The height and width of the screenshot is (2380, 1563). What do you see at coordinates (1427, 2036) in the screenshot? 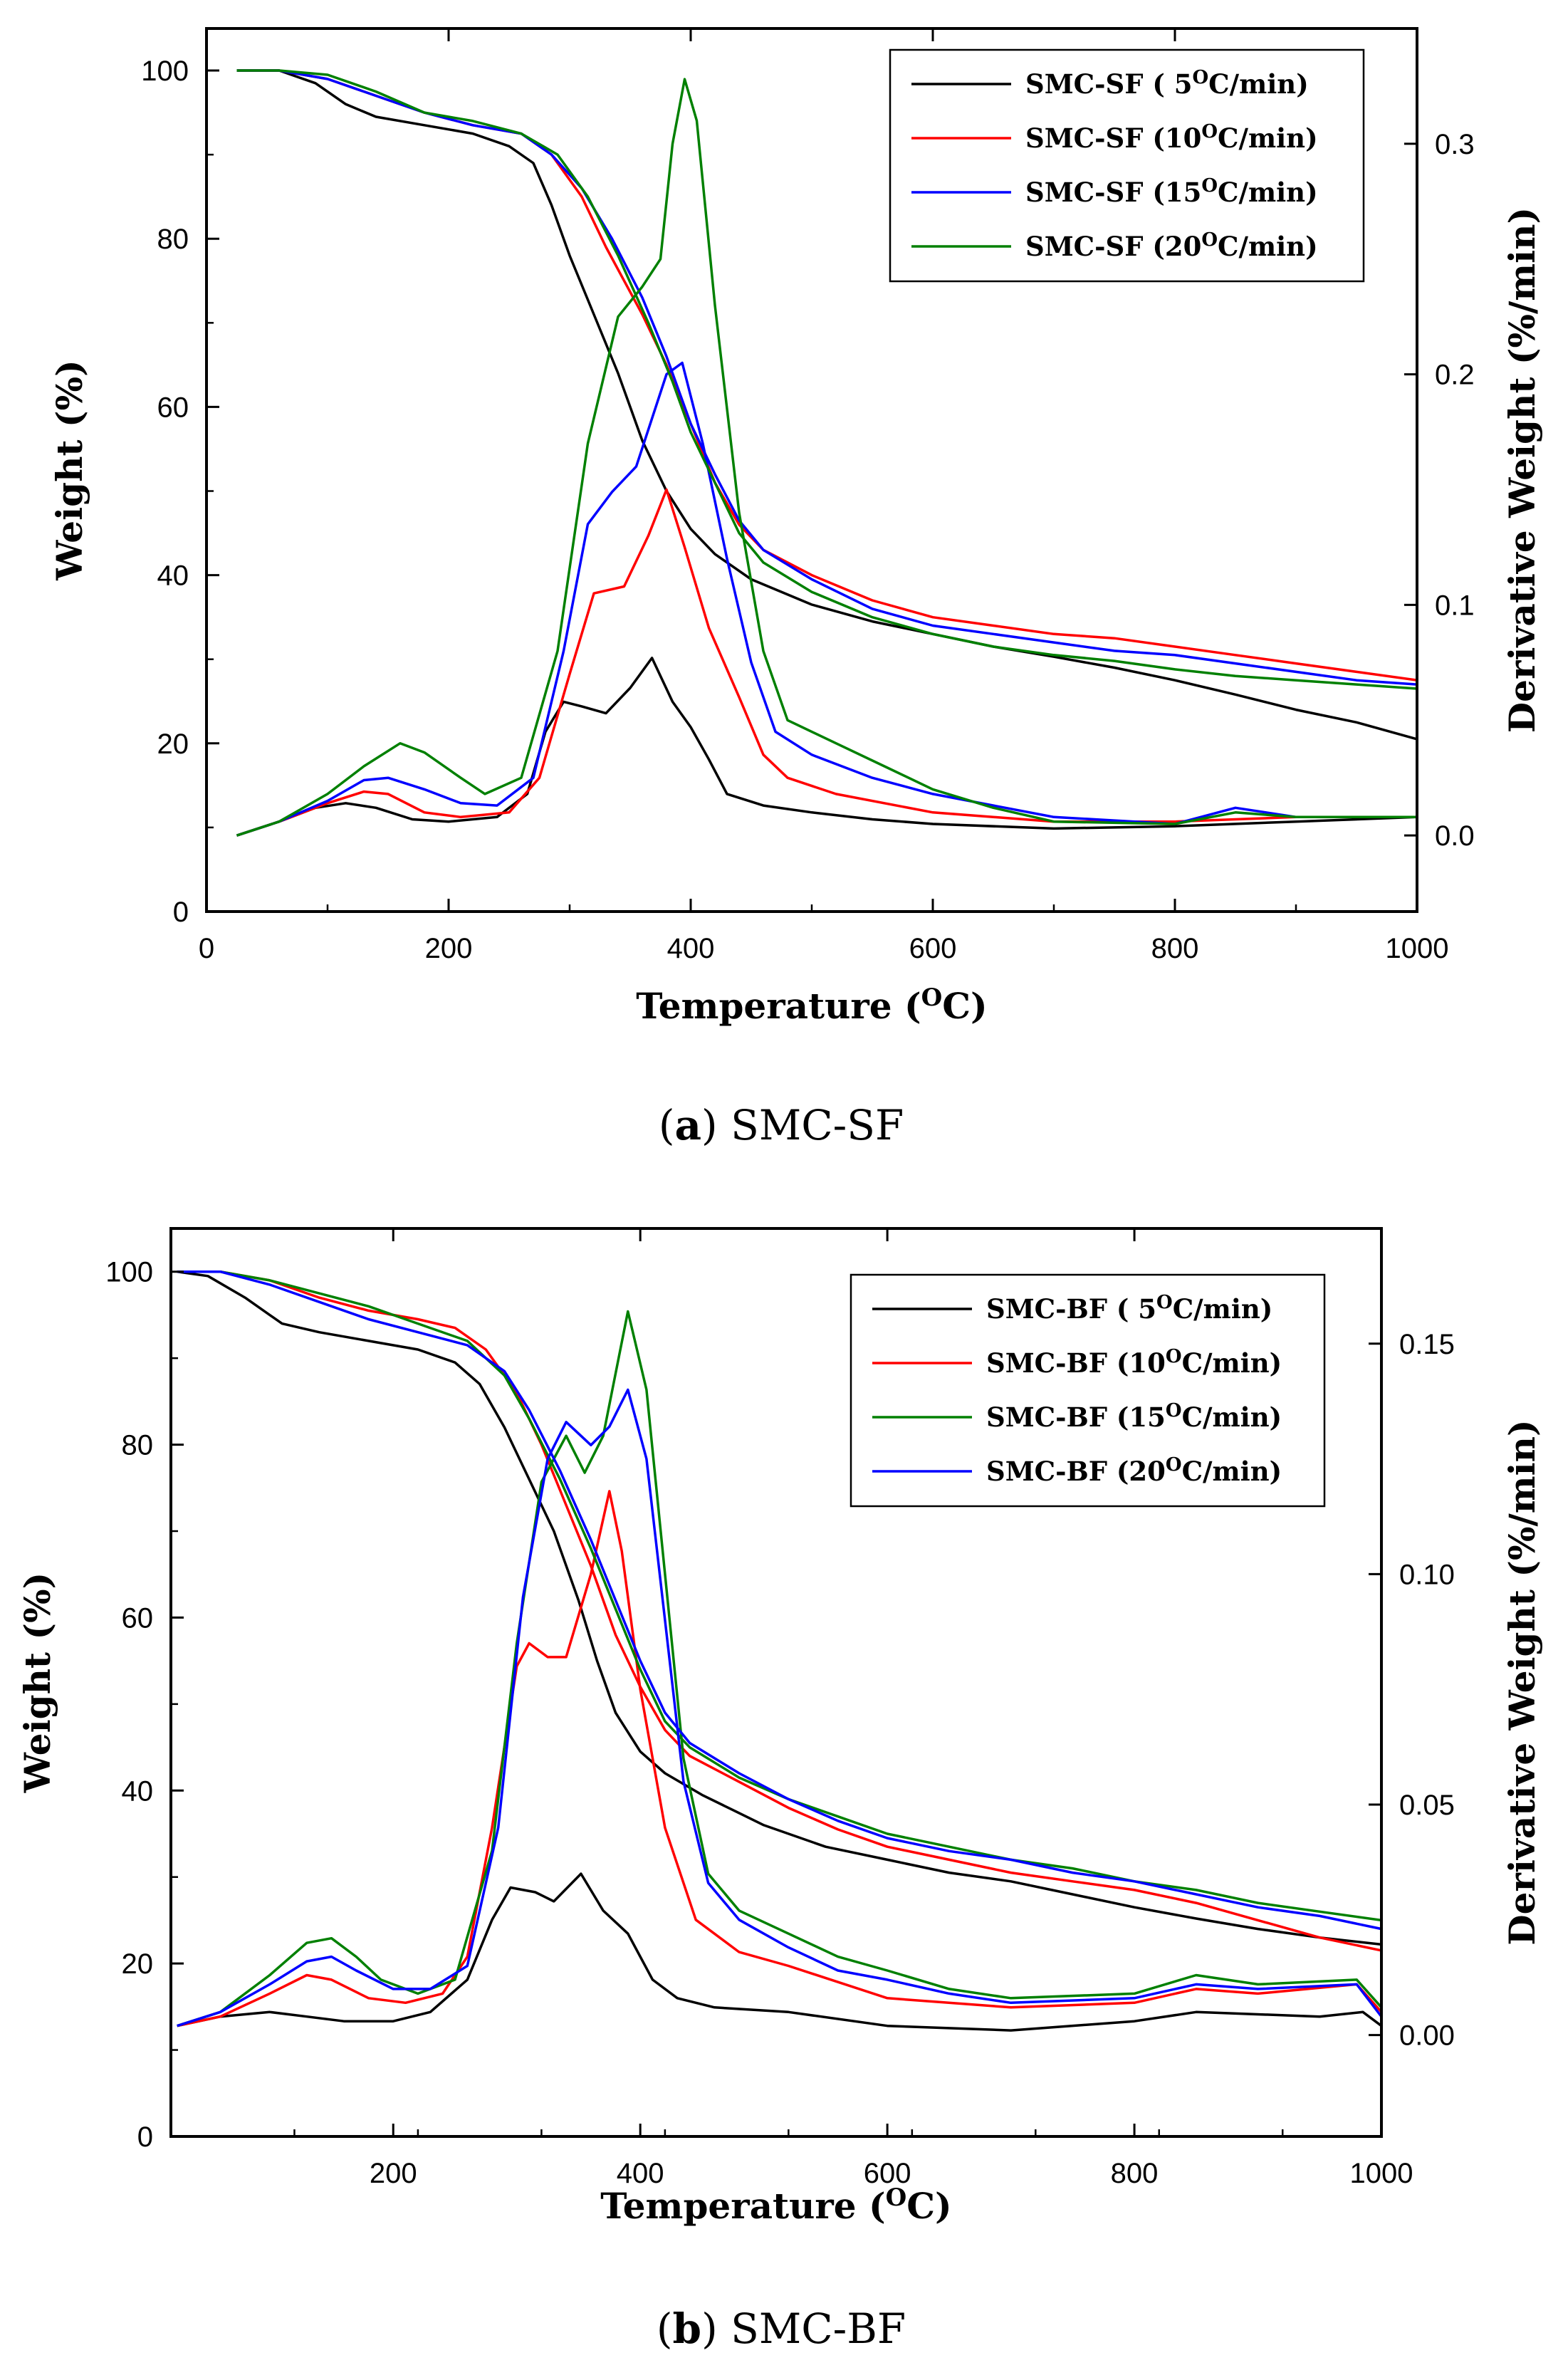
I see `y2-tick-label: 0.00` at bounding box center [1427, 2036].